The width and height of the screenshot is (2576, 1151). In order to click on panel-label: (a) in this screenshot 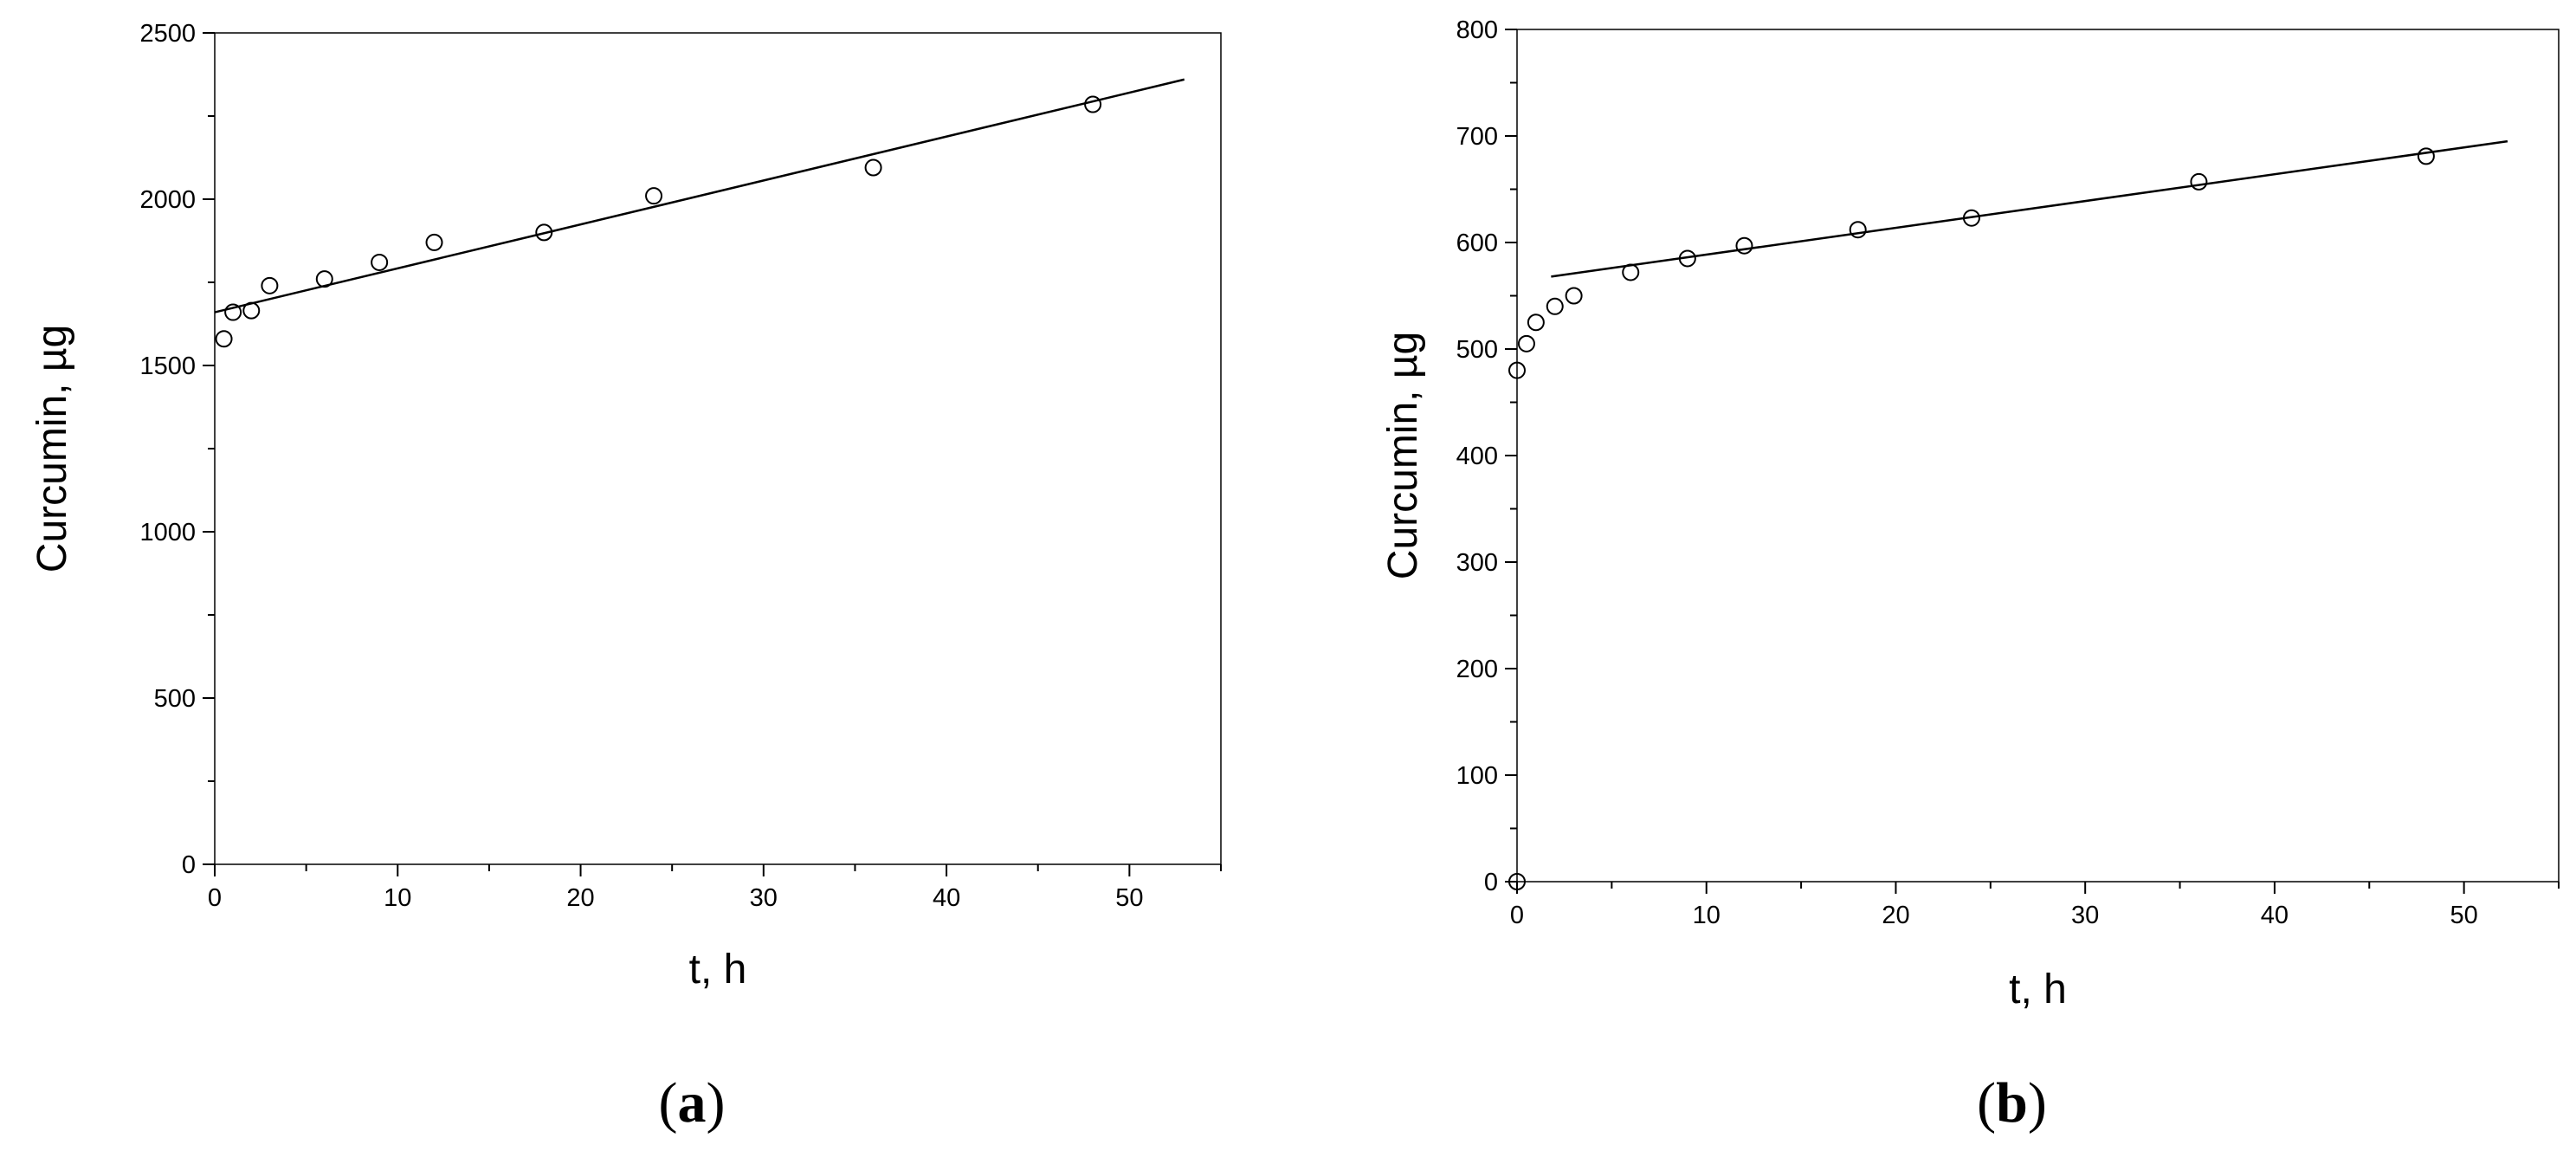, I will do `click(692, 1103)`.